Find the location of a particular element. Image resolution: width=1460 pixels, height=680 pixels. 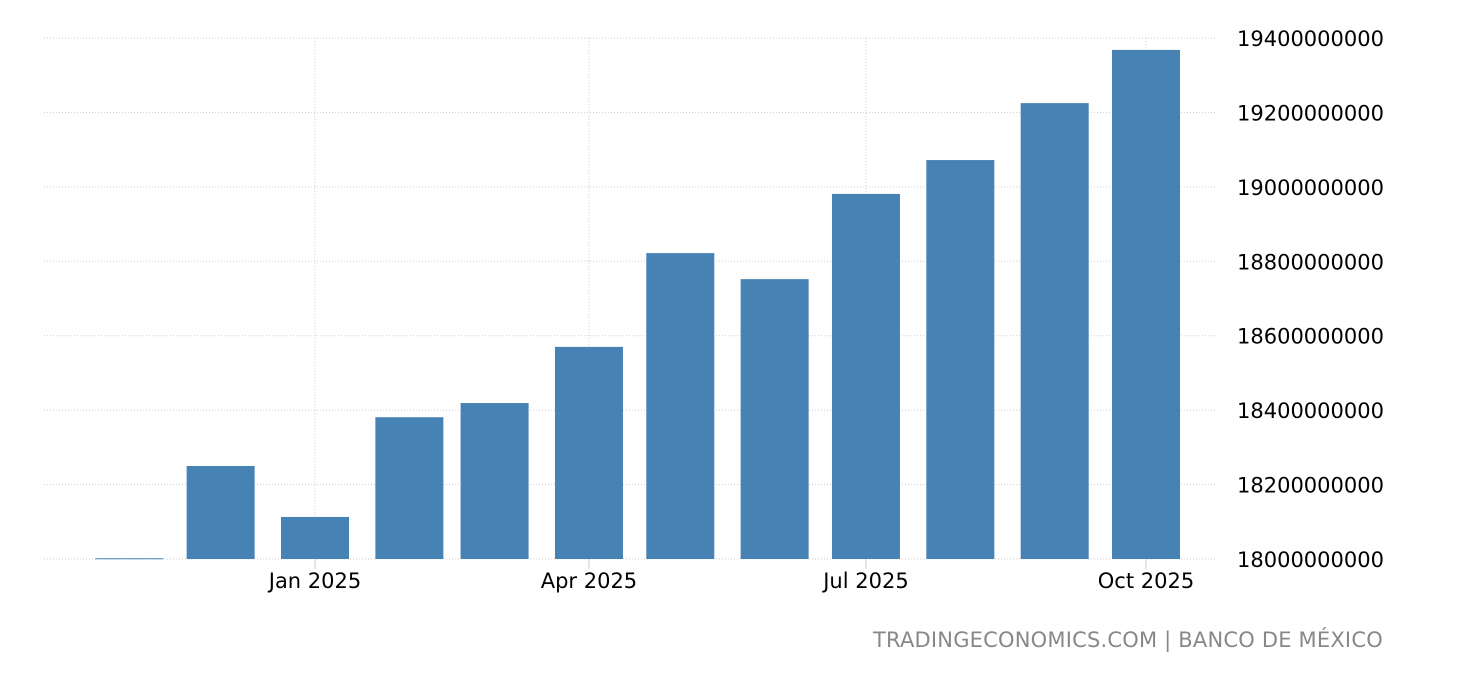

y-tick-label: 18200000000 is located at coordinates (1310, 486).